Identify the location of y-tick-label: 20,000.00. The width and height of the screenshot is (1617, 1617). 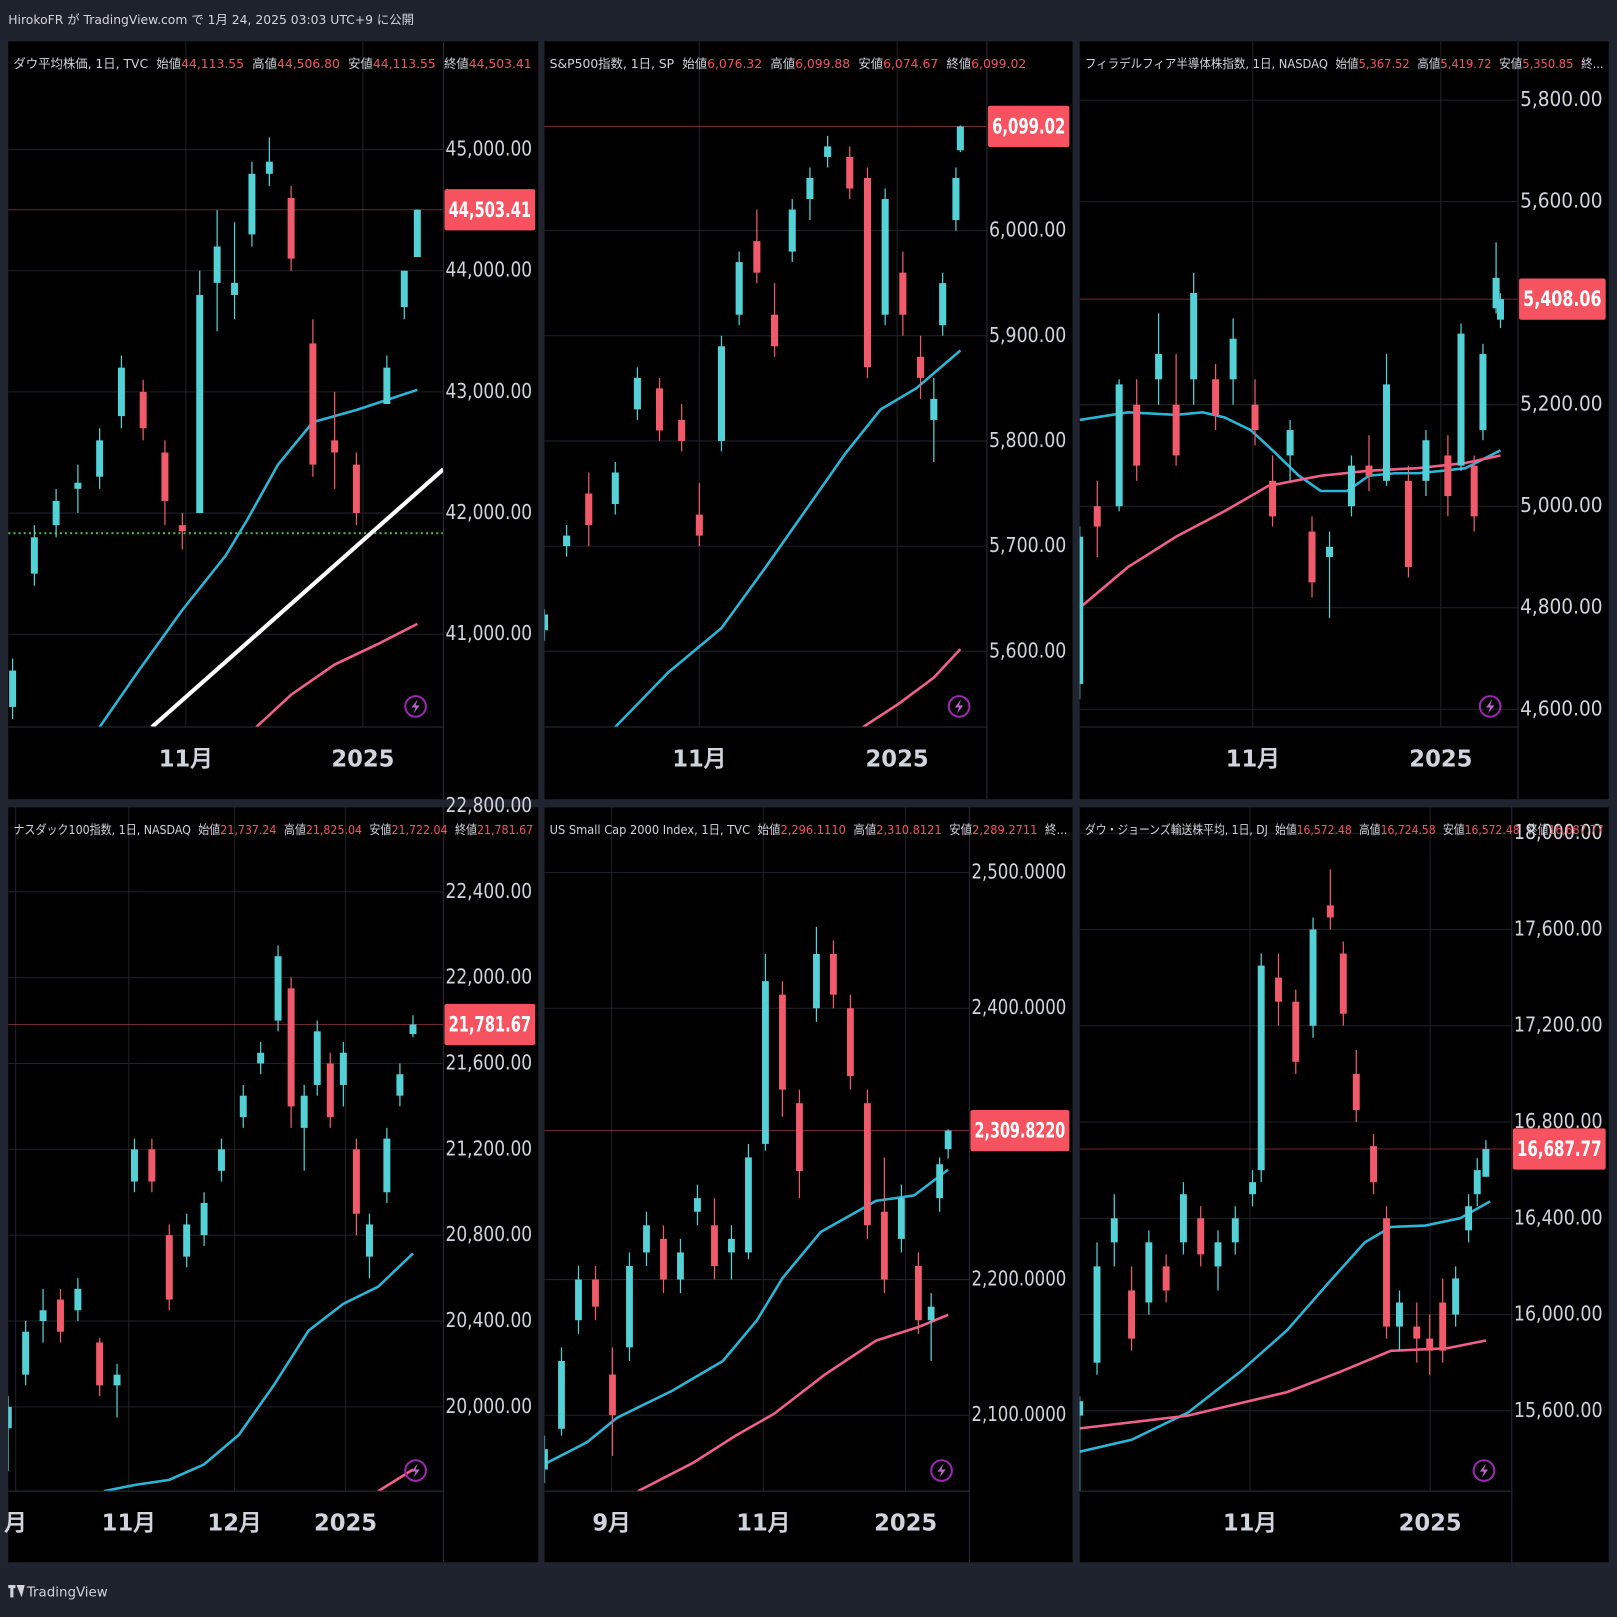
(489, 1406).